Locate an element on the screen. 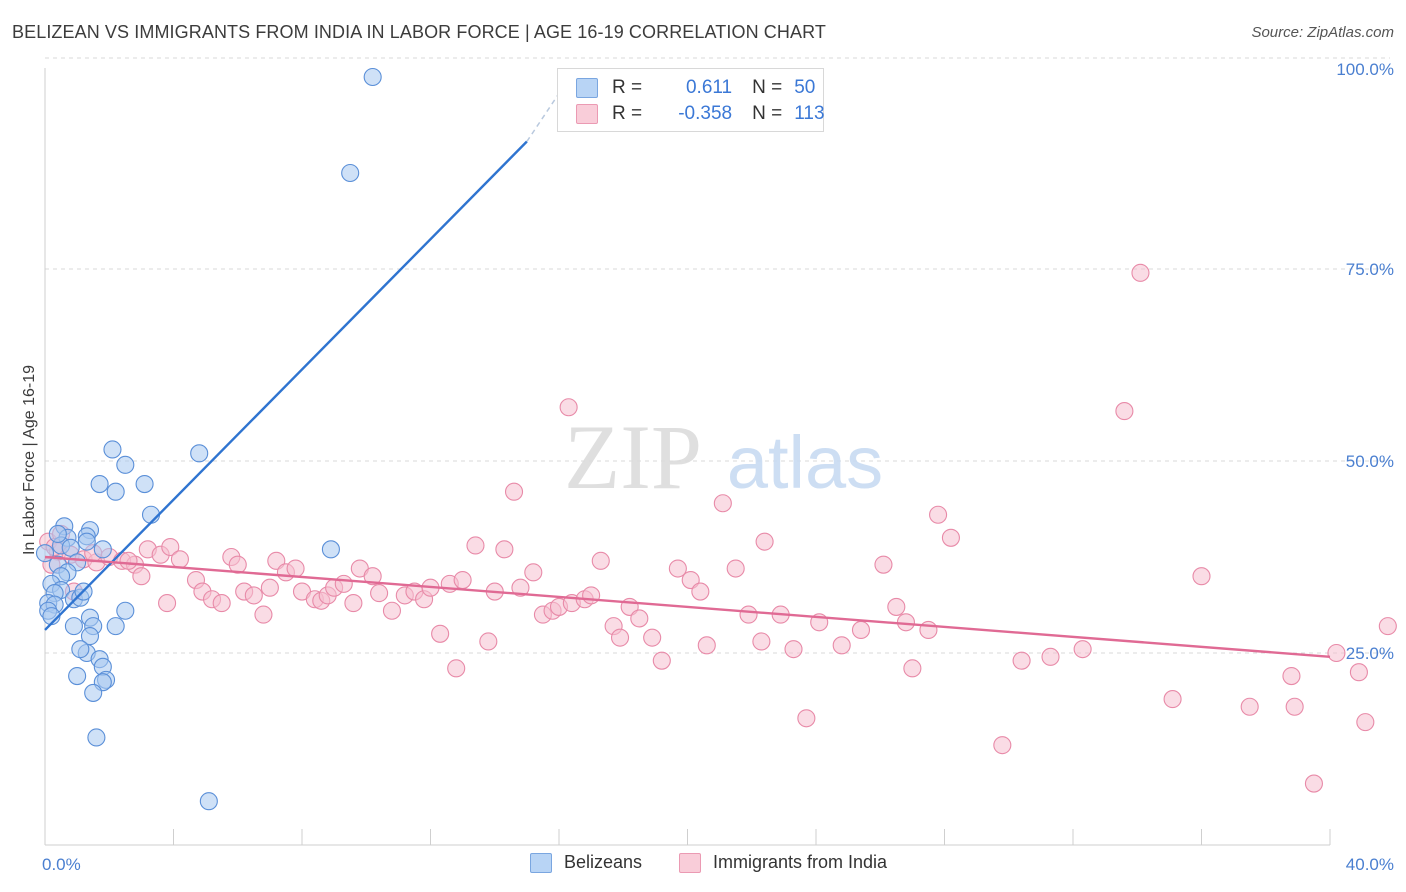 Image resolution: width=1406 pixels, height=892 pixels. bottom-legend: Belizeans Immigrants from India is located at coordinates (703, 865).